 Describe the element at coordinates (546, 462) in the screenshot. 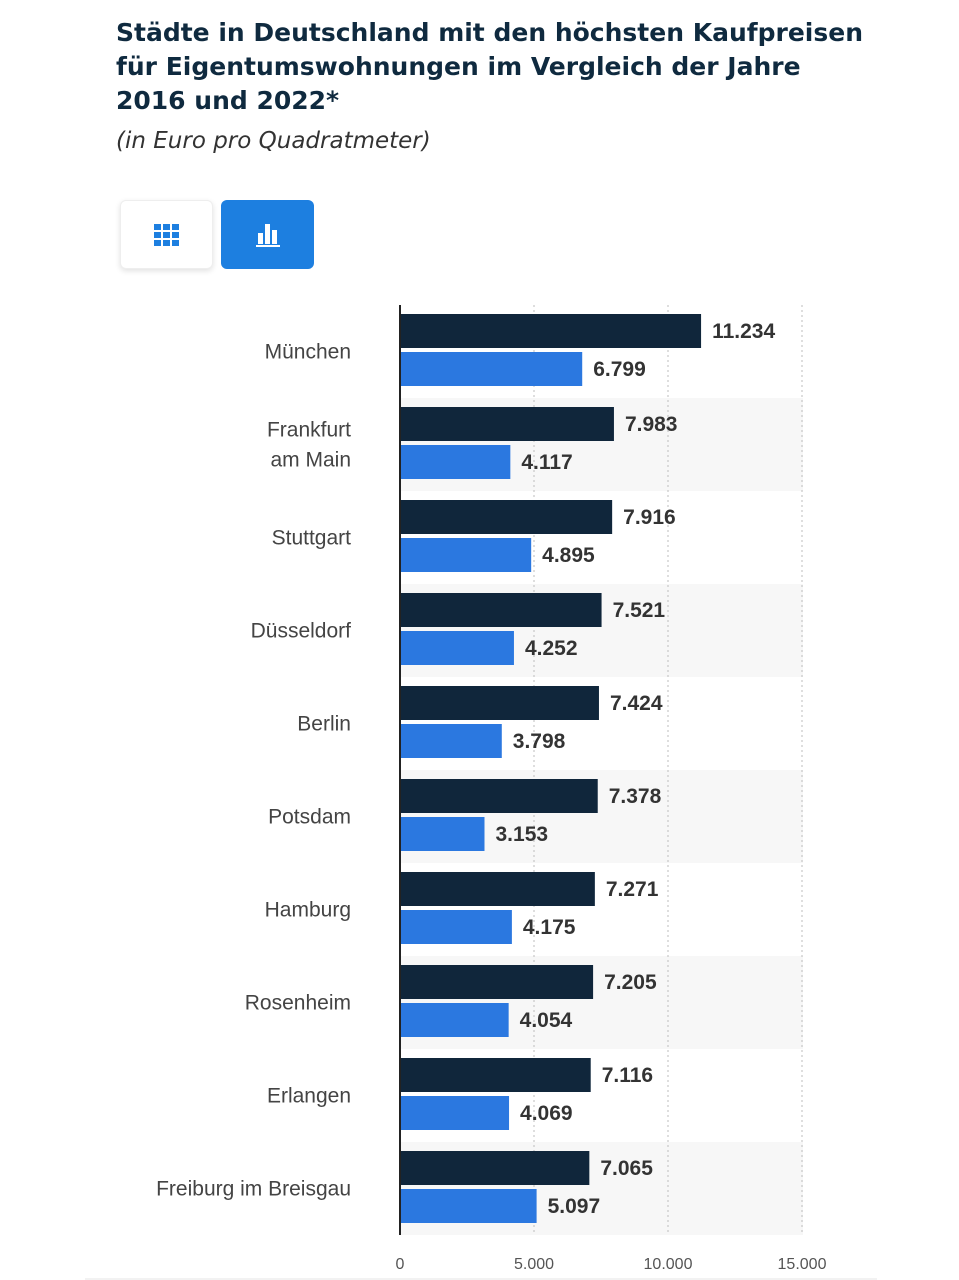

I see `value-label-2016: 4.117` at that location.